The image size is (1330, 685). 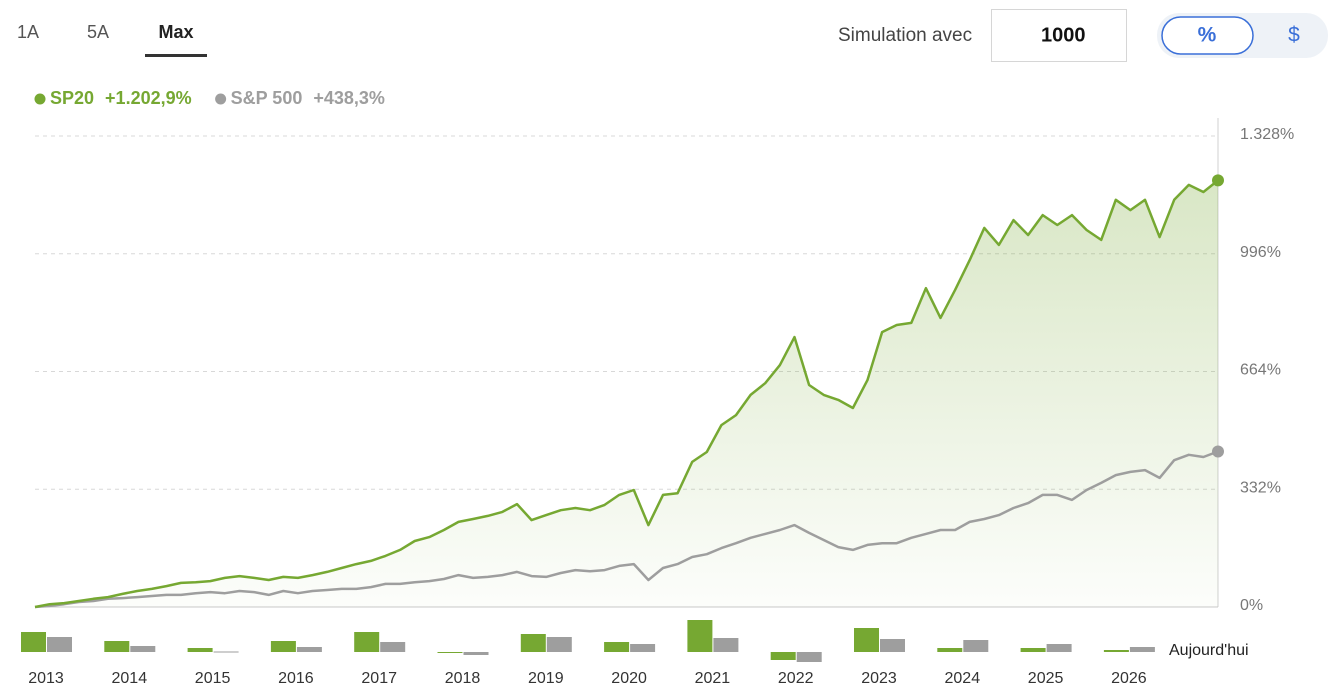 What do you see at coordinates (1046, 677) in the screenshot?
I see `x-tick-label: 2025` at bounding box center [1046, 677].